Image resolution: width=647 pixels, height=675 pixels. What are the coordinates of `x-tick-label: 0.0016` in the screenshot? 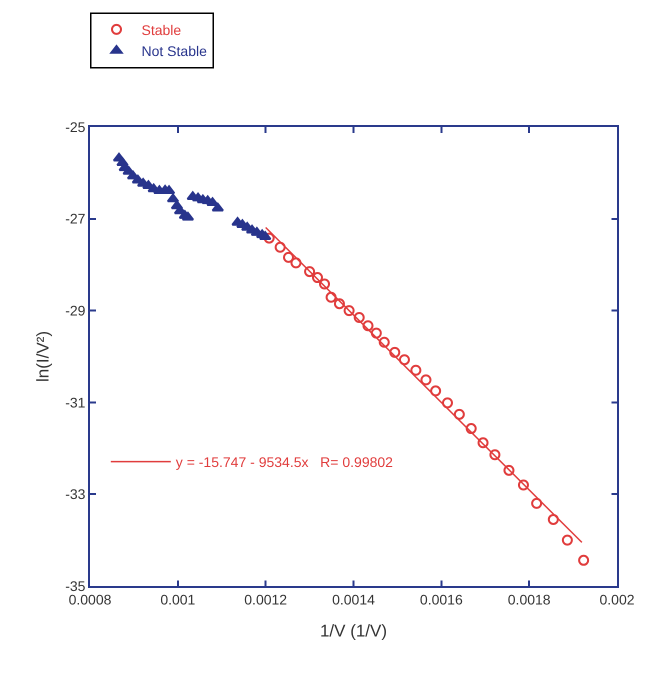 It's located at (441, 600).